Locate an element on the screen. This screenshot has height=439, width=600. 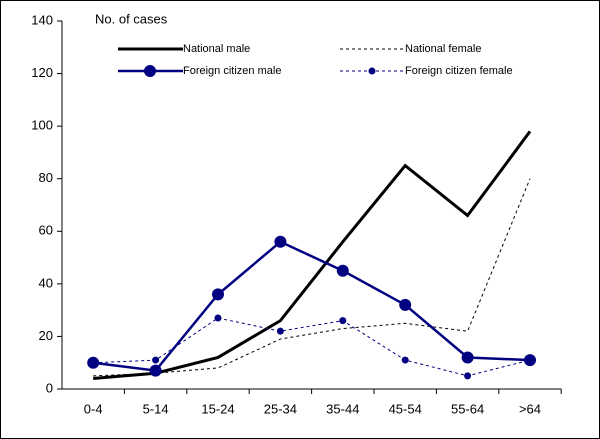
x-tick-label: 5-14 is located at coordinates (156, 408).